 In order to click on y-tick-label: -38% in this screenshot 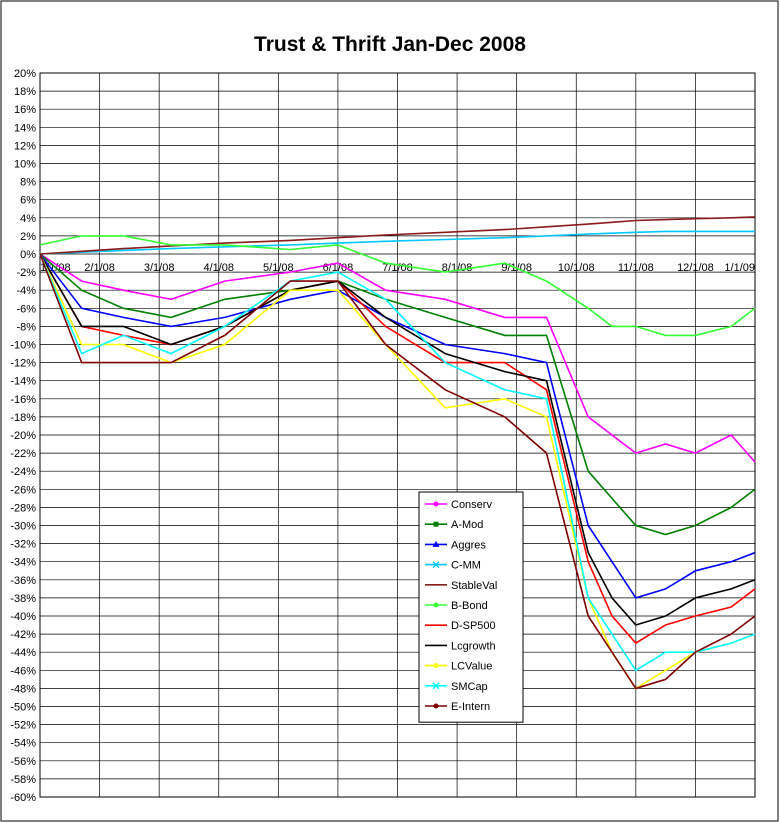, I will do `click(23, 599)`.